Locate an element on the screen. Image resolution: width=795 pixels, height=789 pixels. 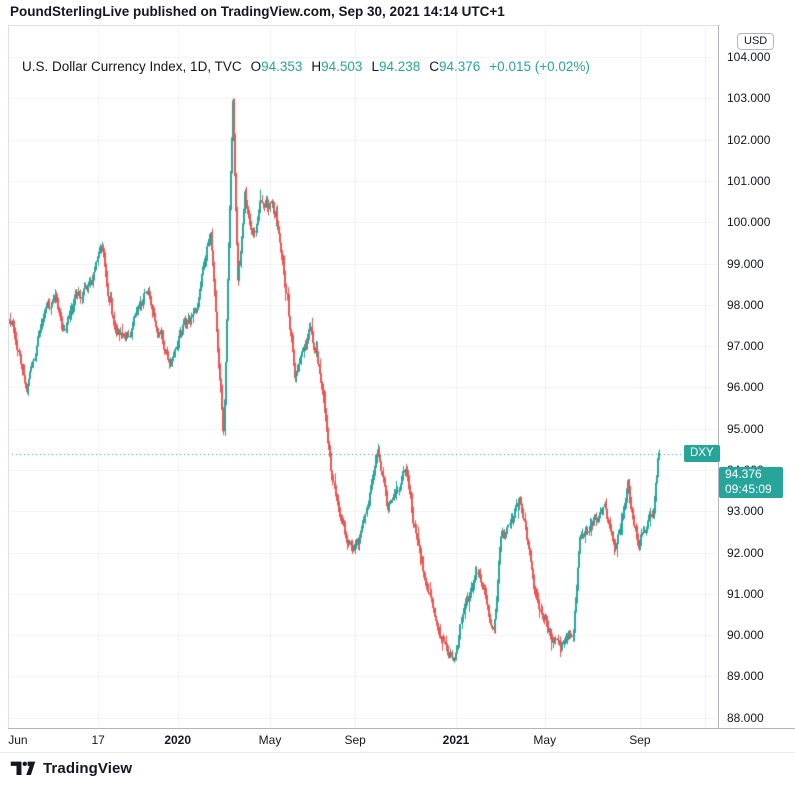
price-tick-label: 96.000 is located at coordinates (745, 387).